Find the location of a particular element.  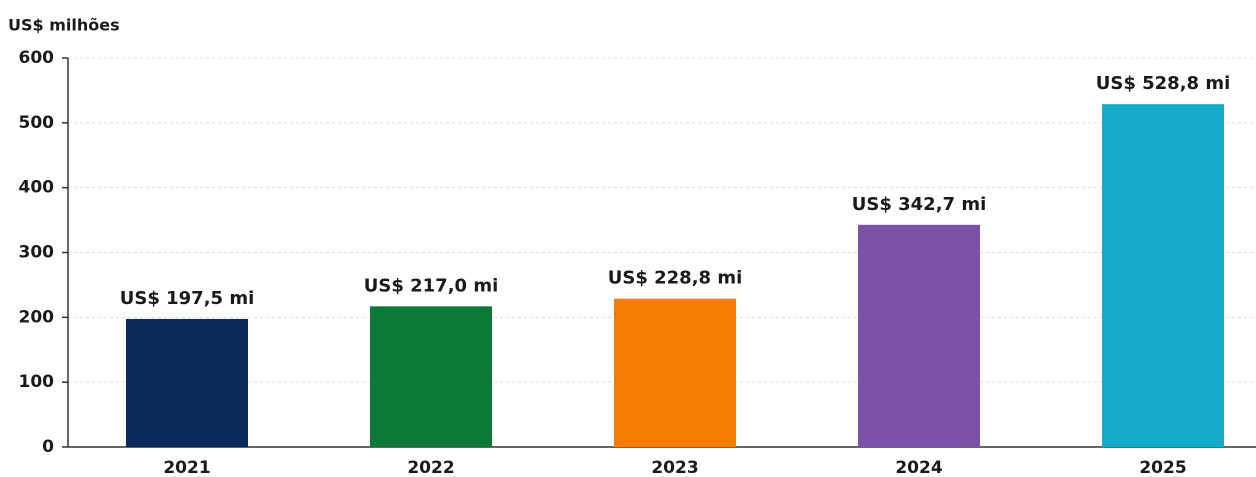

x-tick-label: 2022 is located at coordinates (430, 467).